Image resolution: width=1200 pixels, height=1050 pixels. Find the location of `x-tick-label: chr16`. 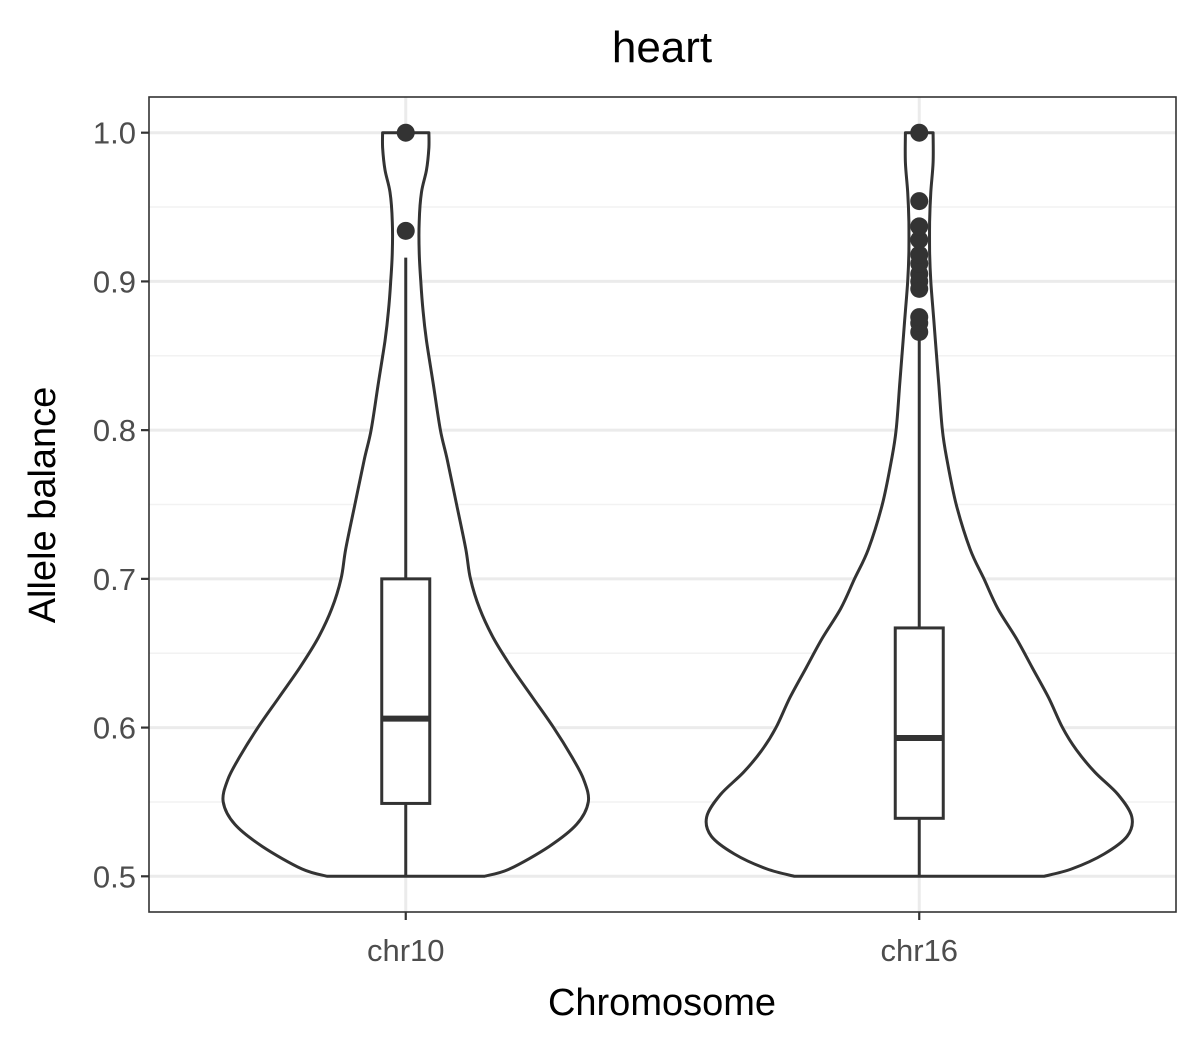

x-tick-label: chr16 is located at coordinates (919, 950).